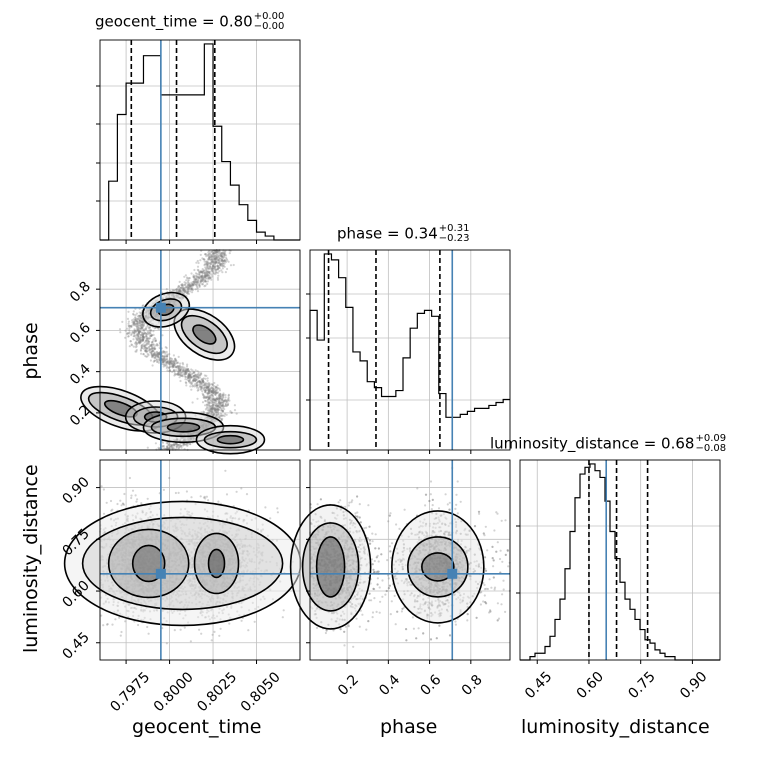  What do you see at coordinates (618, 580) in the screenshot?
I see `hist-luminosity-distance: 0.45 0.60 0.75 0.90` at bounding box center [618, 580].